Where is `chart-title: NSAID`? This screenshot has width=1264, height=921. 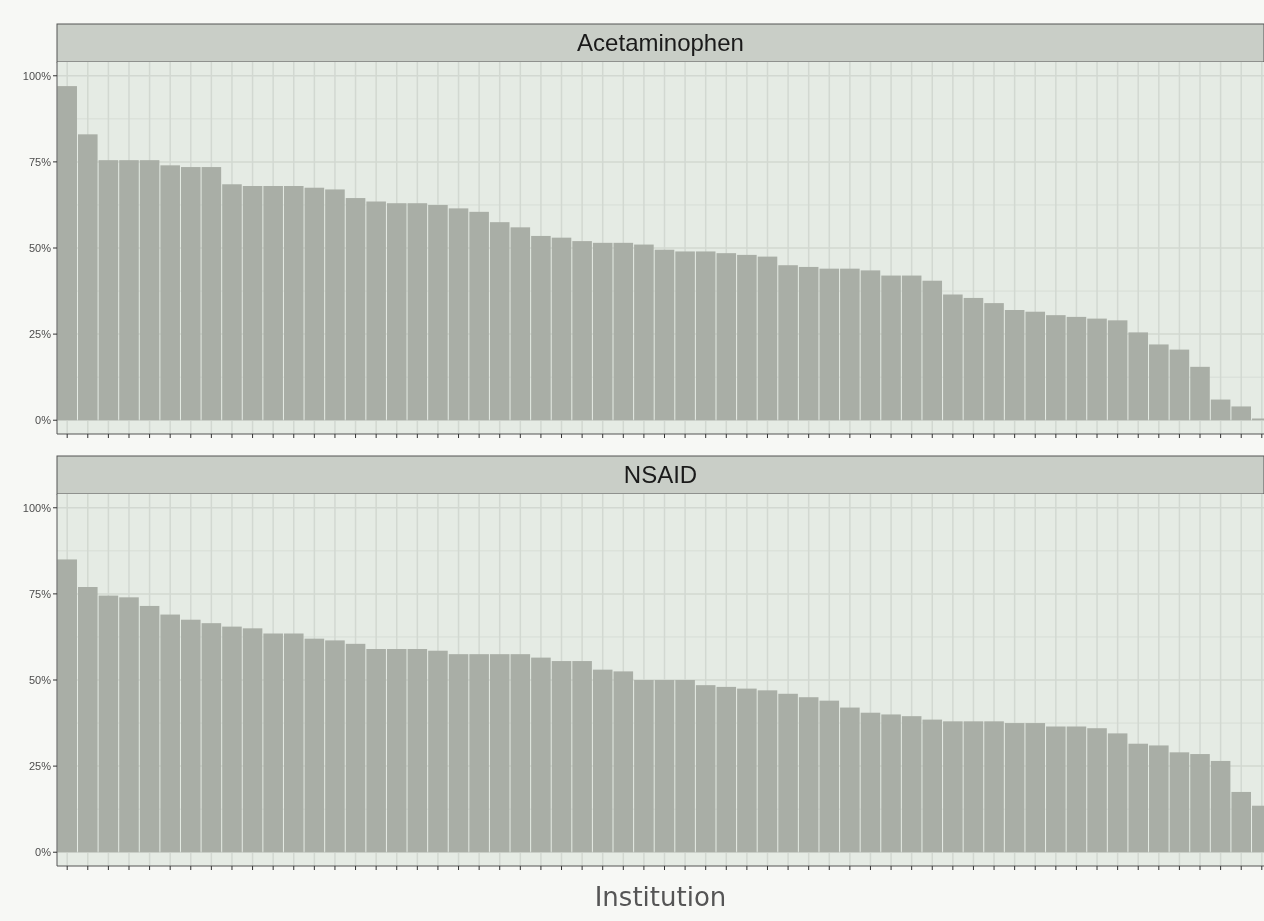 chart-title: NSAID is located at coordinates (660, 474).